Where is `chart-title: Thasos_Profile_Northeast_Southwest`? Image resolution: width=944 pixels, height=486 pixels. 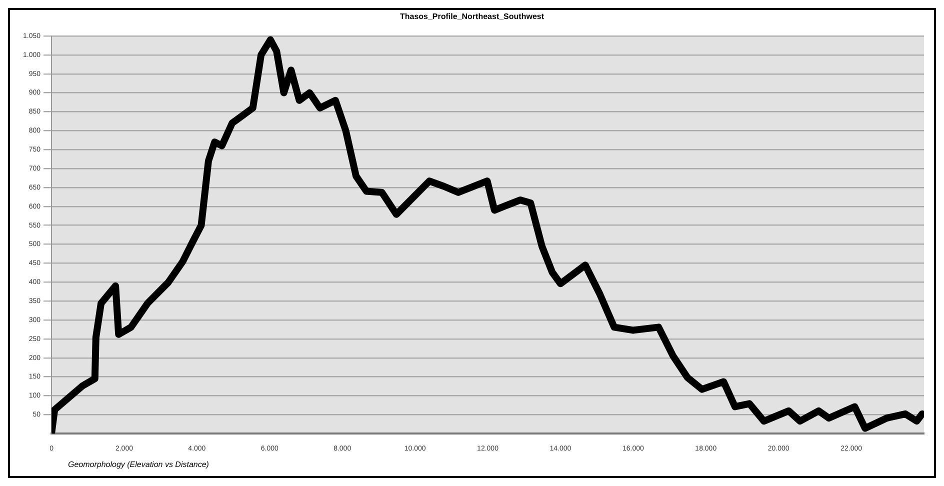
chart-title: Thasos_Profile_Northeast_Southwest is located at coordinates (472, 16).